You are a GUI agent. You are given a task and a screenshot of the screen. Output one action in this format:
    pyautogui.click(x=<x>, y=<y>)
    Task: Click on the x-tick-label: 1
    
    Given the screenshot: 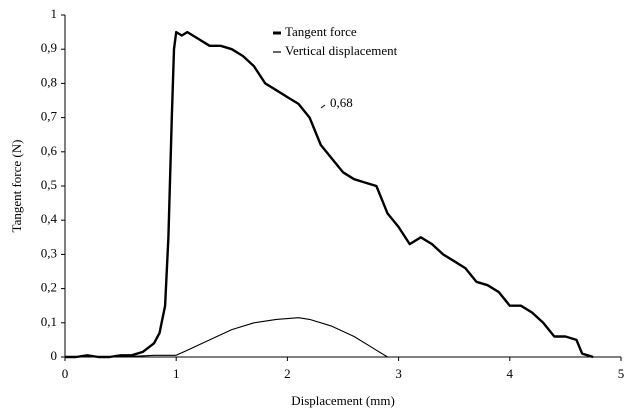 What is the action you would take?
    pyautogui.click(x=176, y=373)
    